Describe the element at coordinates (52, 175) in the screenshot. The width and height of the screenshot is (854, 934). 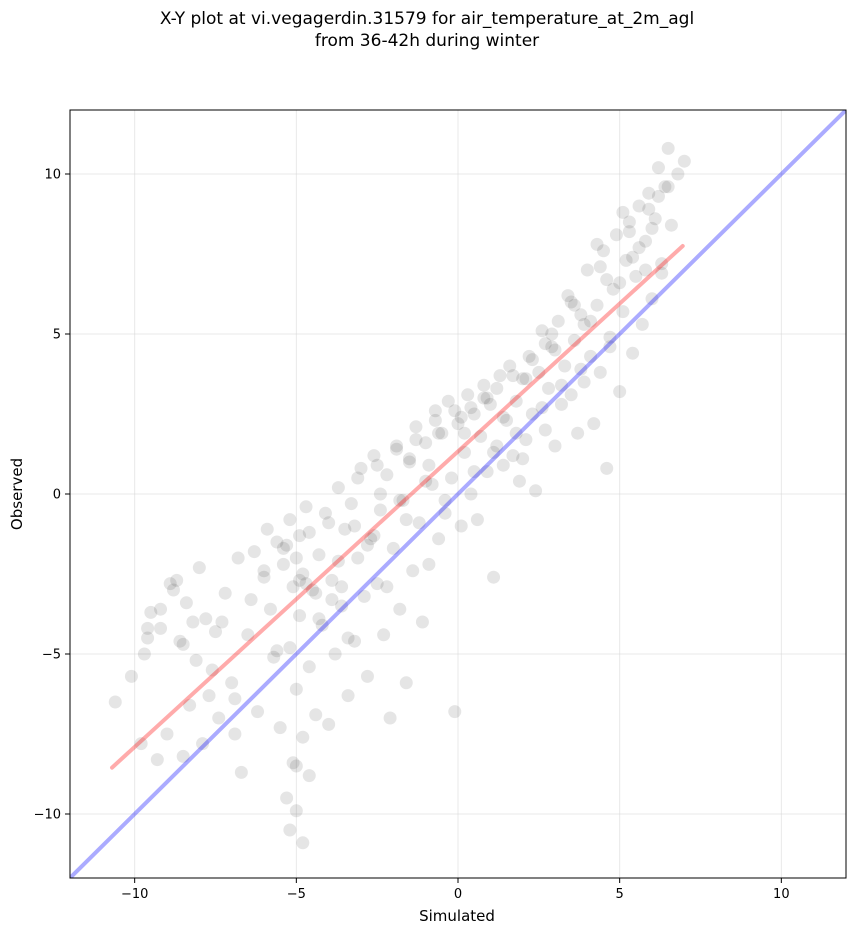
I see `y-tick-label: 10` at that location.